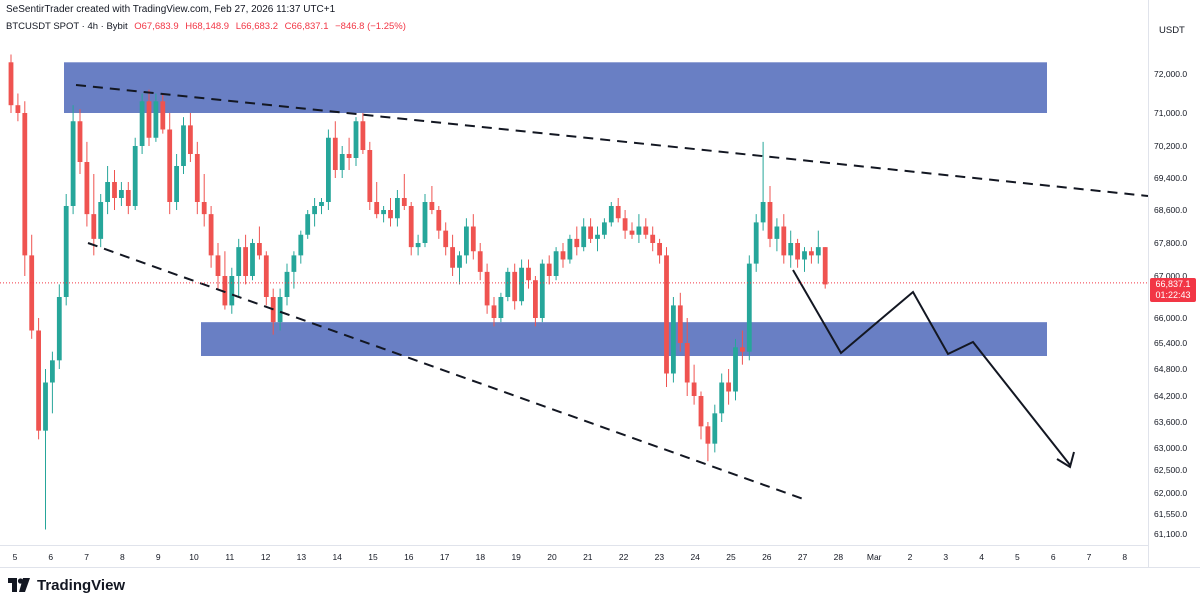 Image resolution: width=1200 pixels, height=605 pixels. Describe the element at coordinates (839, 557) in the screenshot. I see `time-tick-label: 28` at that location.